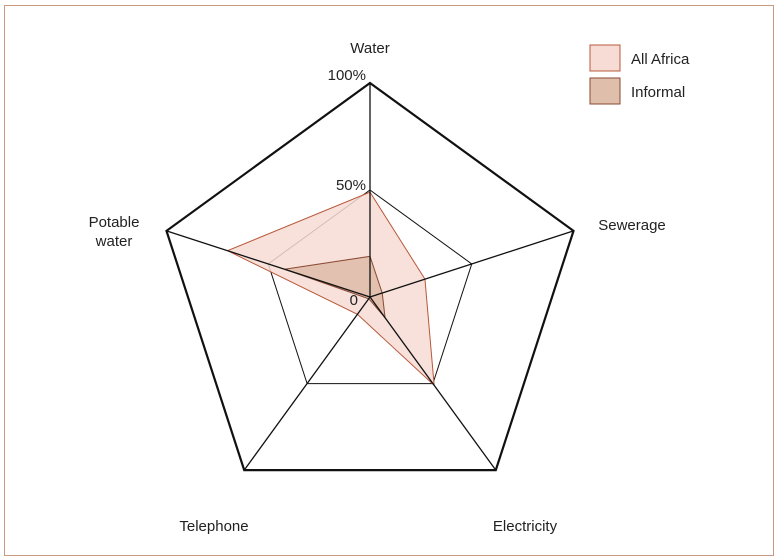  I want to click on series-layer, so click(330, 289).